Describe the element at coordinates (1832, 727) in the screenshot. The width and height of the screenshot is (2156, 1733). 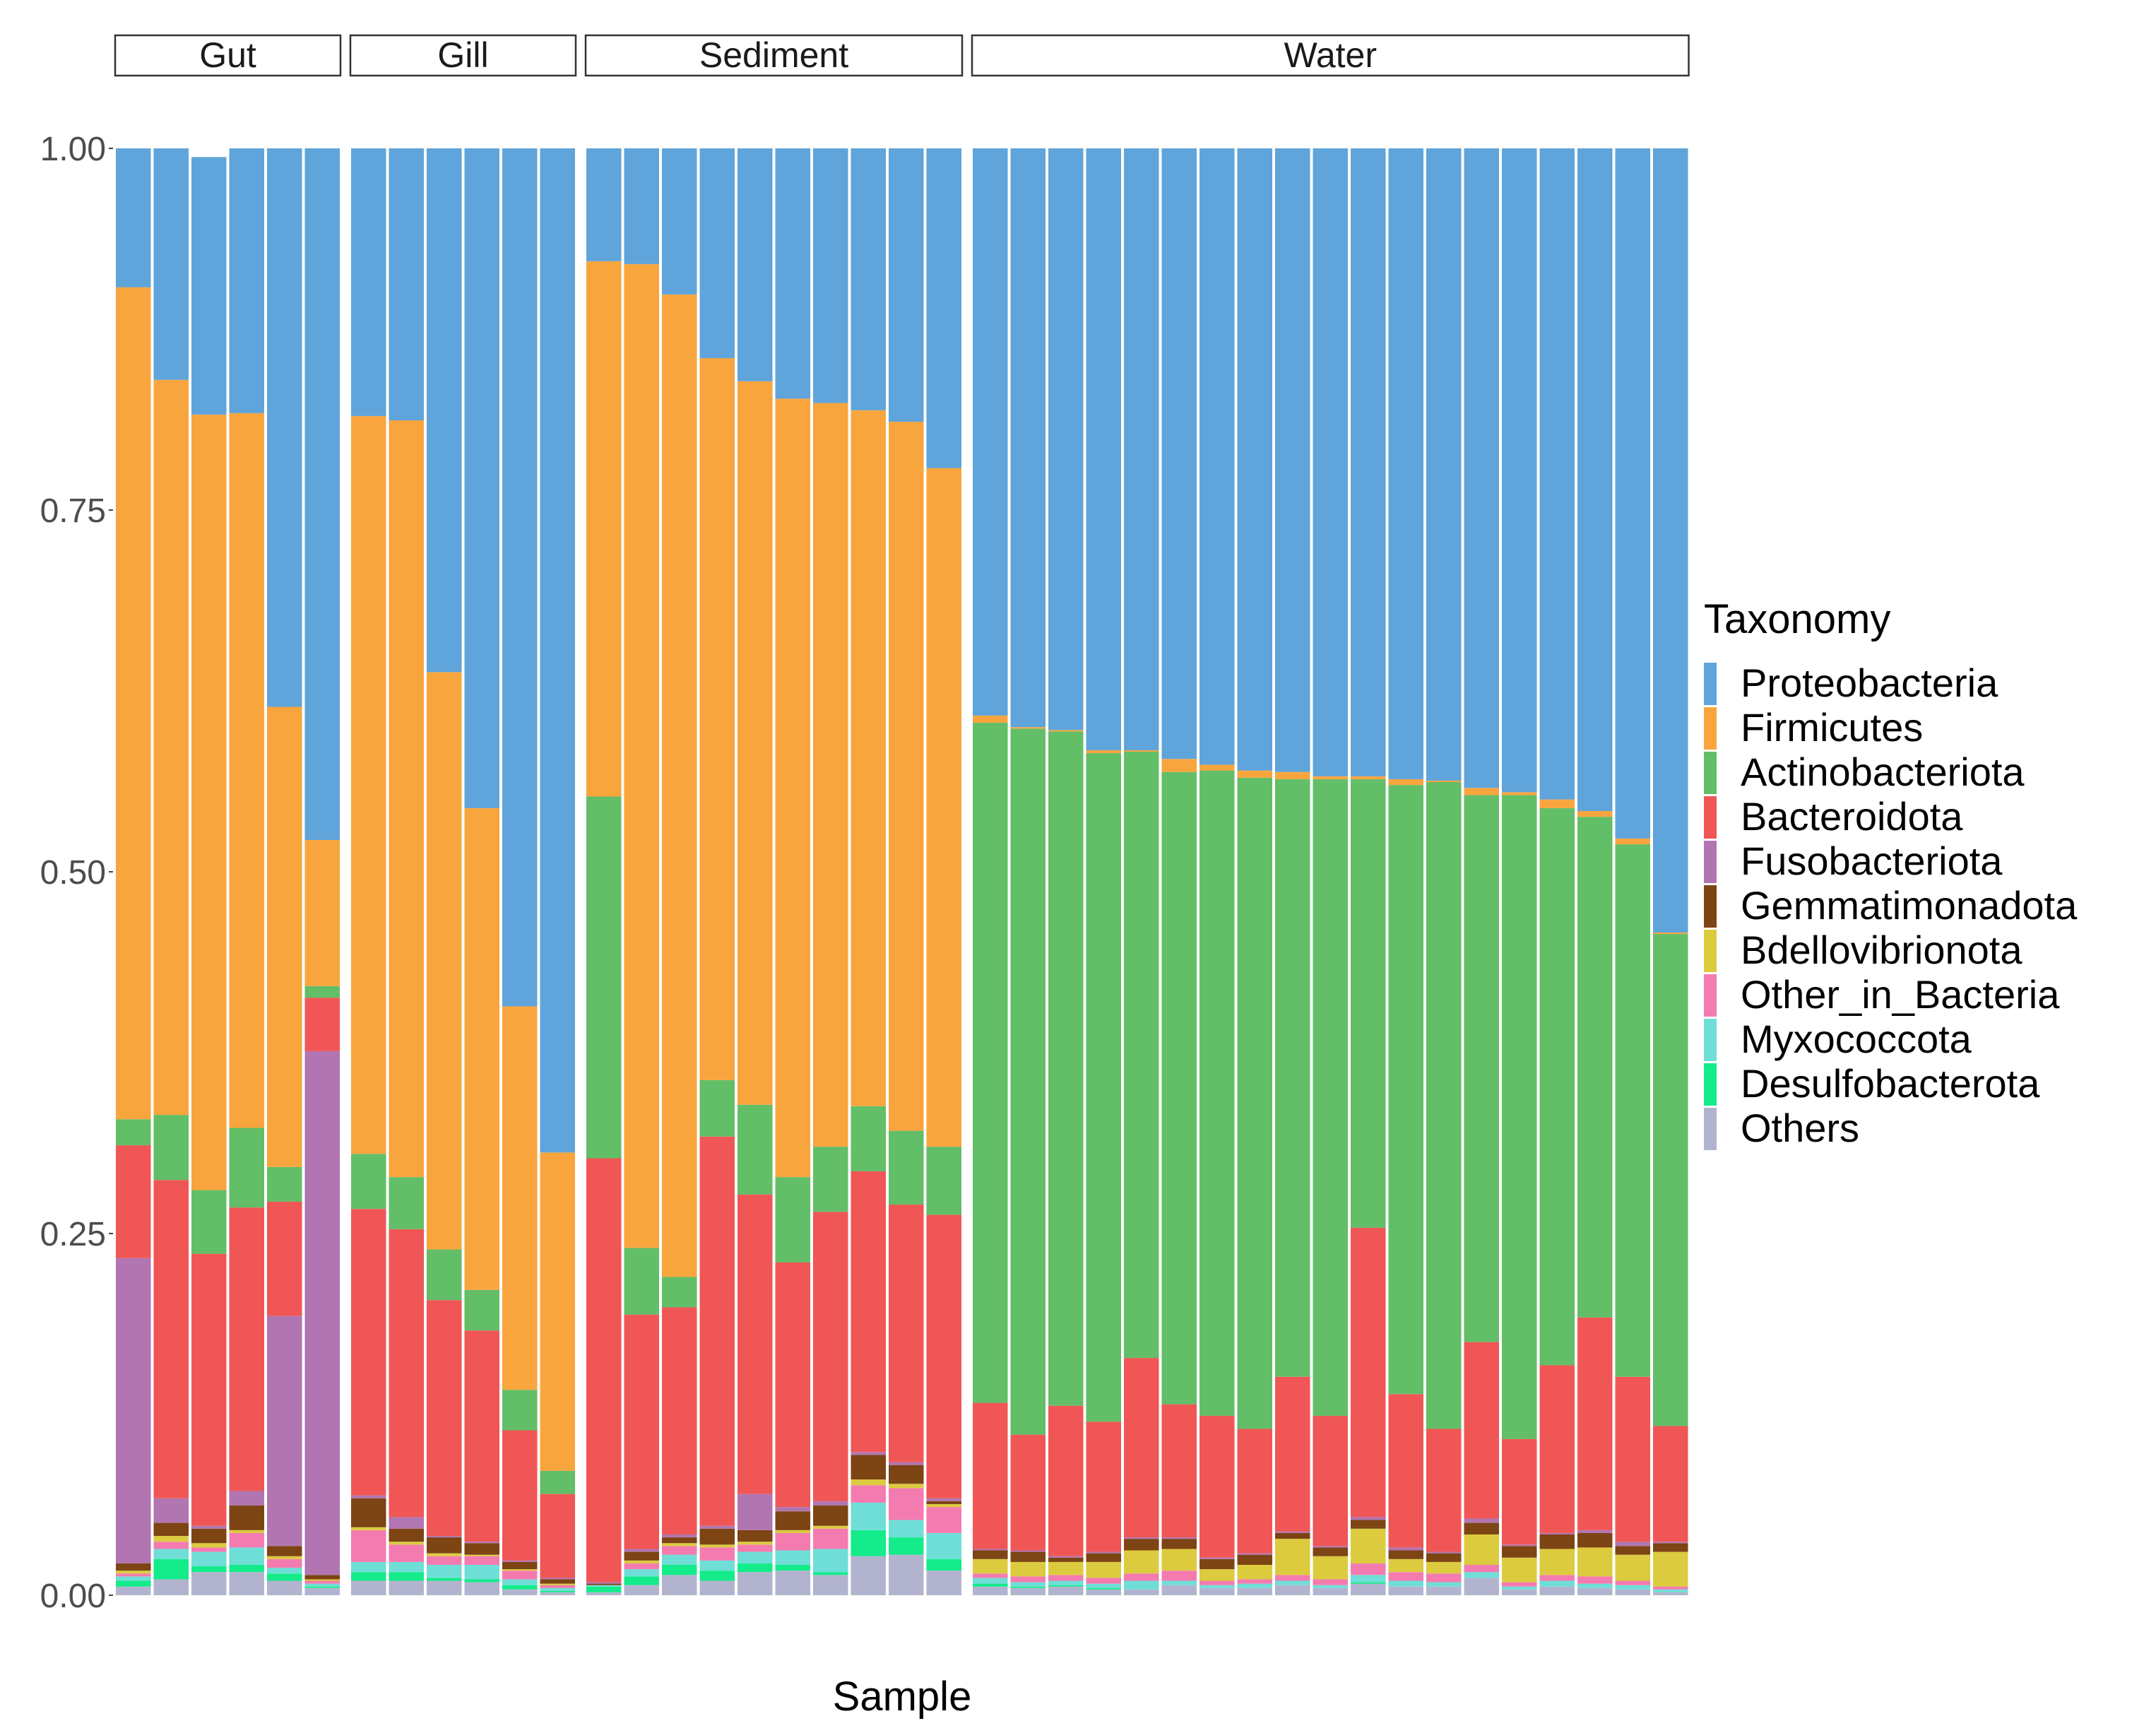
I see `legend-label: Firmicutes` at that location.